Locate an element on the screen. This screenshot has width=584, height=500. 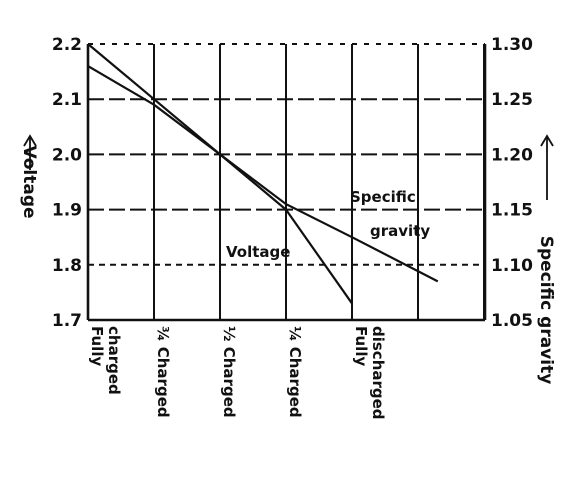
series-label-voltage: Voltage is located at coordinates (258, 252).